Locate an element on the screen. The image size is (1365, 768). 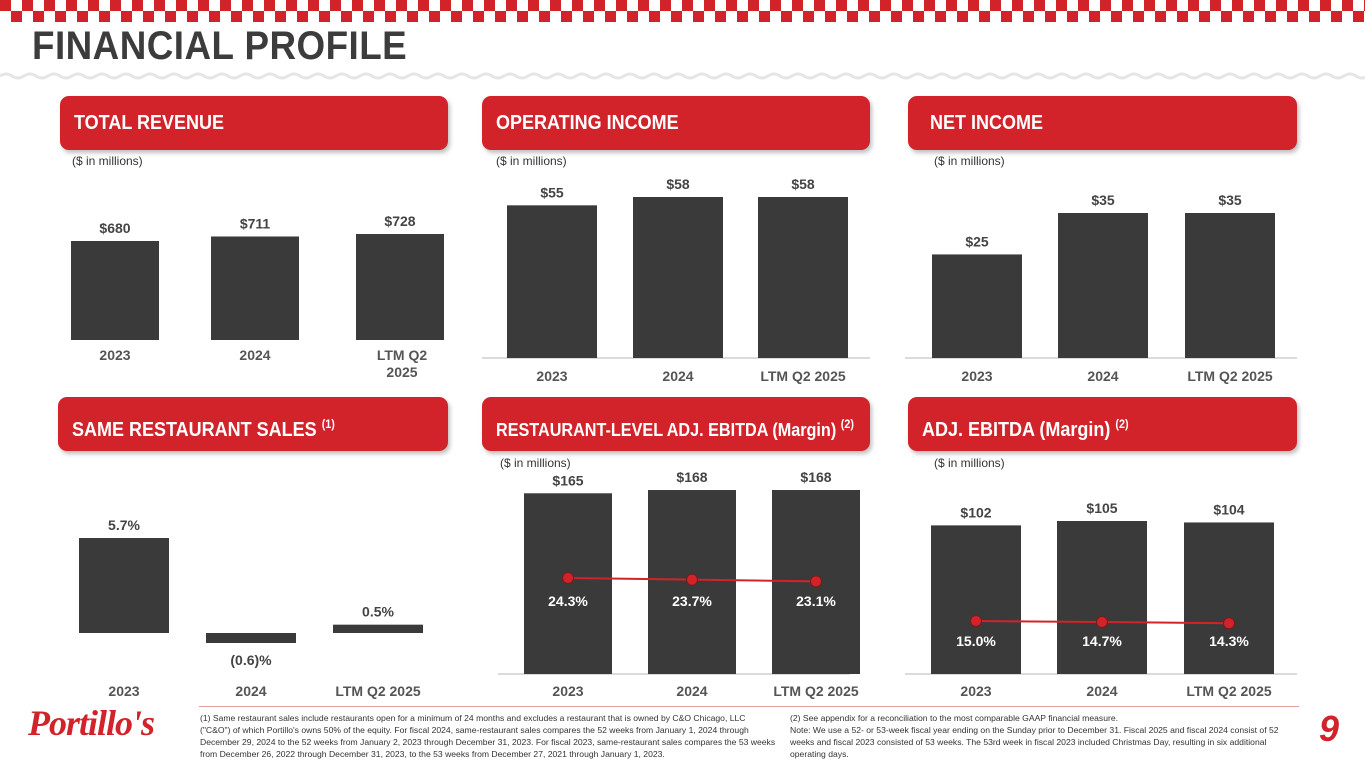
data-label: $55 is located at coordinates (552, 192).